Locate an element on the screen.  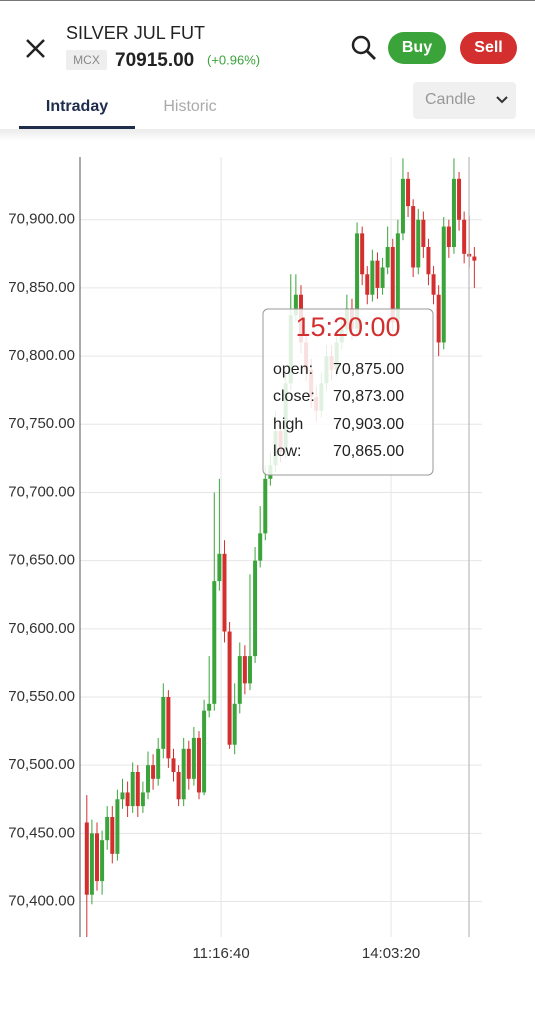
y-tick-label: 70,900.00 is located at coordinates (41, 219).